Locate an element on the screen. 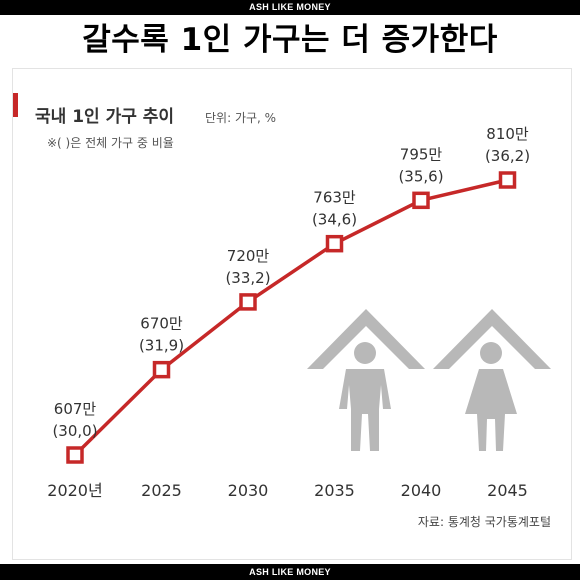 The image size is (580, 580). data-value-label: 795만 is located at coordinates (421, 154).